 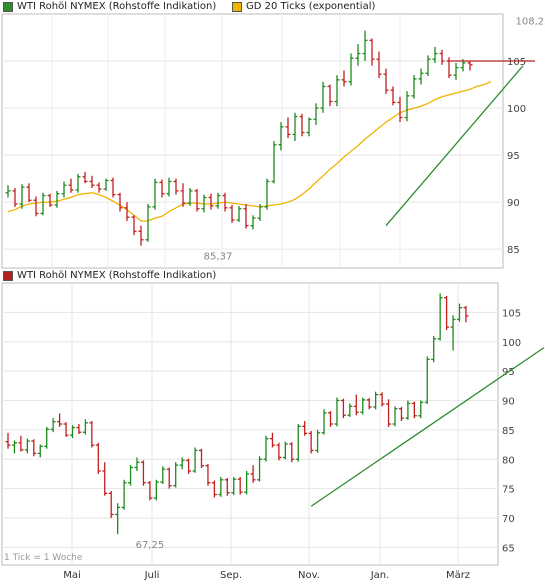 I want to click on top-legend-ema-swatch, so click(x=237, y=6).